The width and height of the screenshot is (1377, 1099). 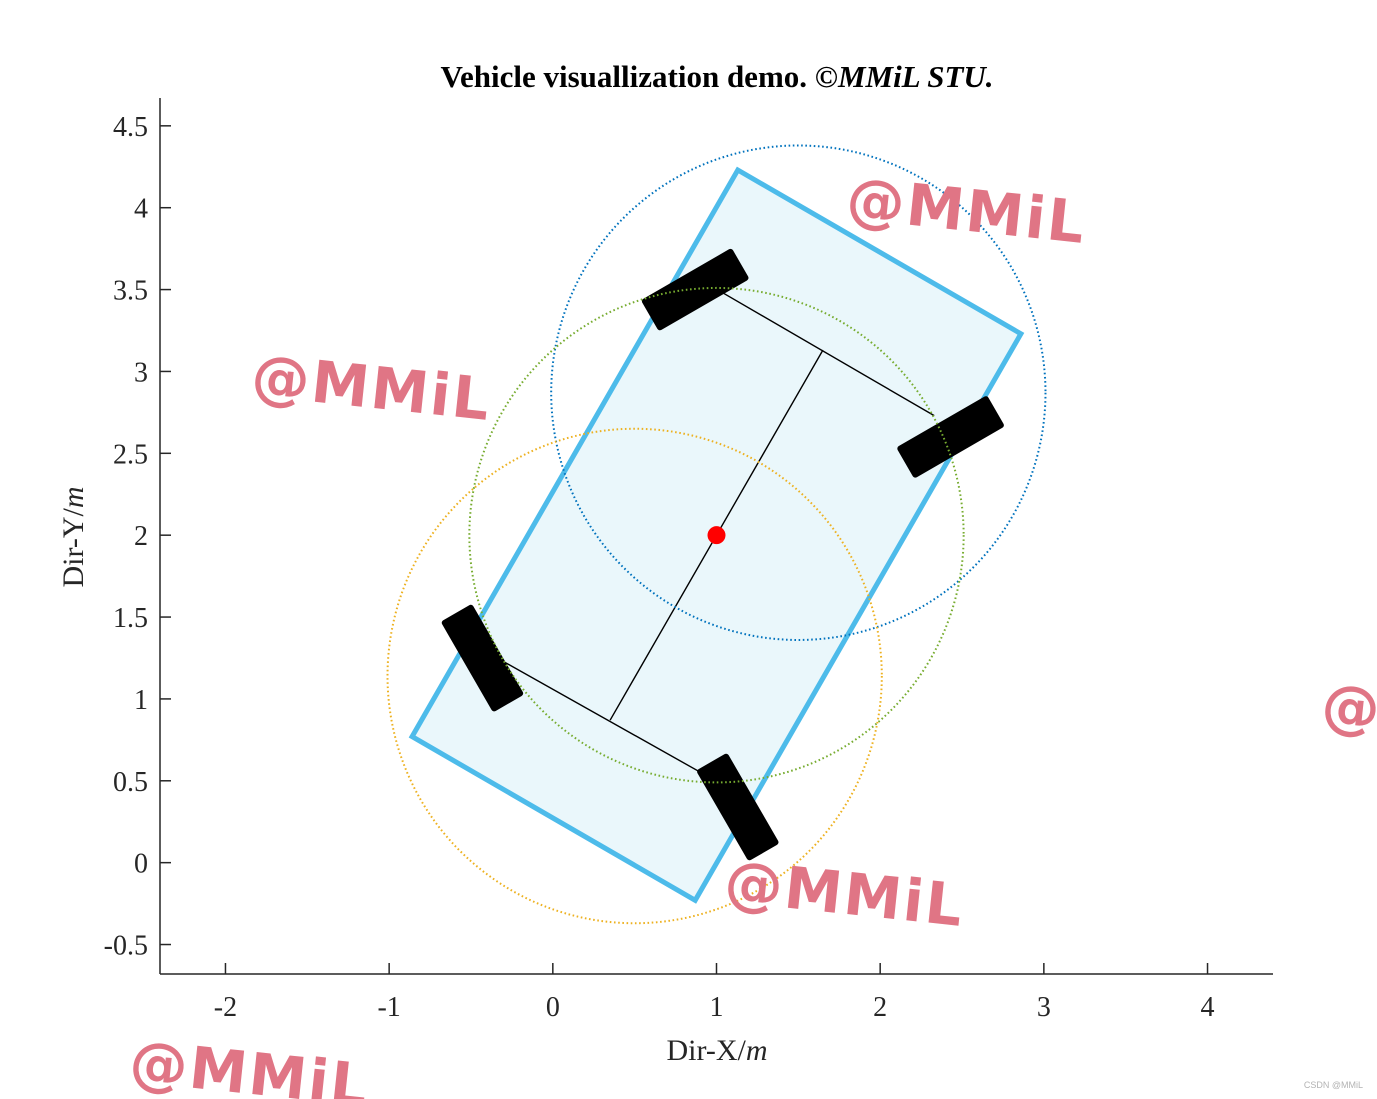 I want to click on y-tick-label: 2.5, so click(x=130, y=454).